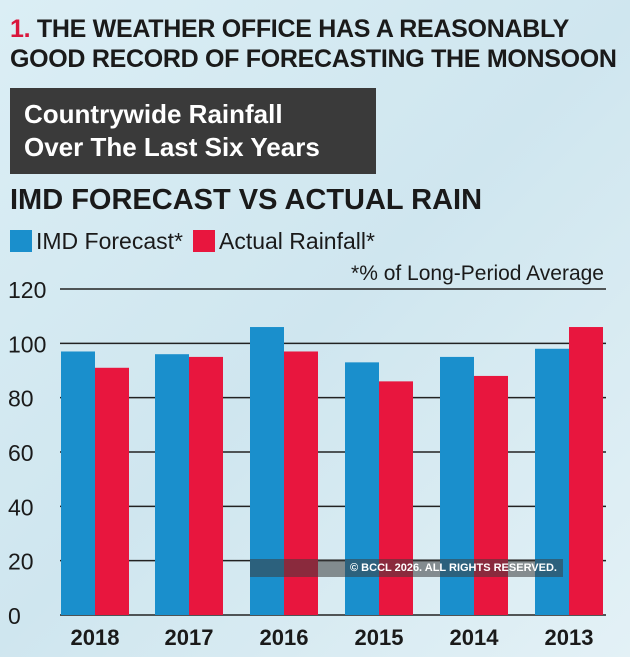 This screenshot has height=657, width=630. Describe the element at coordinates (203, 241) in the screenshot. I see `legend-swatch-actual` at that location.